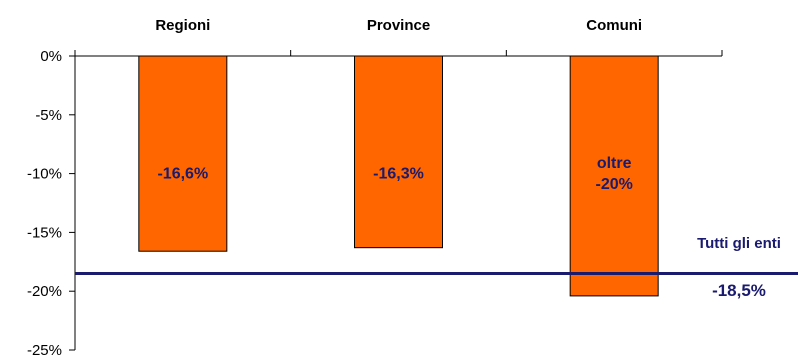  Describe the element at coordinates (51, 203) in the screenshot. I see `y-axis: 0% -5% -10% -15% -20% -25%` at that location.